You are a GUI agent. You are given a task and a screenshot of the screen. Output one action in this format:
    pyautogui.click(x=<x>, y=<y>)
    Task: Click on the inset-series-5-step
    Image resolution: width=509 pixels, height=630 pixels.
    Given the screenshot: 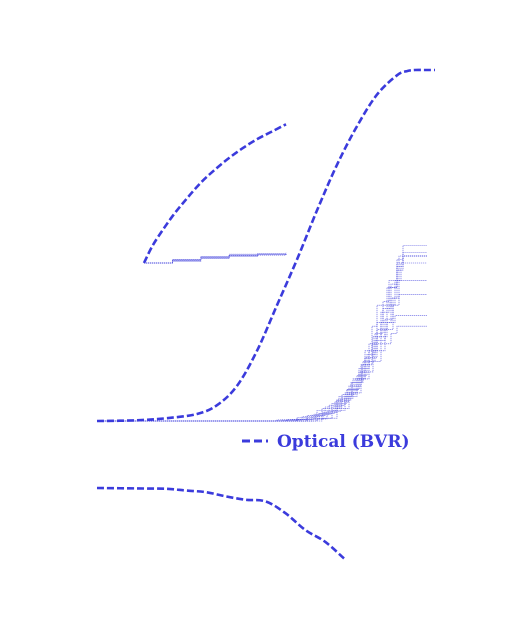 What is the action you would take?
    pyautogui.click(x=215, y=258)
    